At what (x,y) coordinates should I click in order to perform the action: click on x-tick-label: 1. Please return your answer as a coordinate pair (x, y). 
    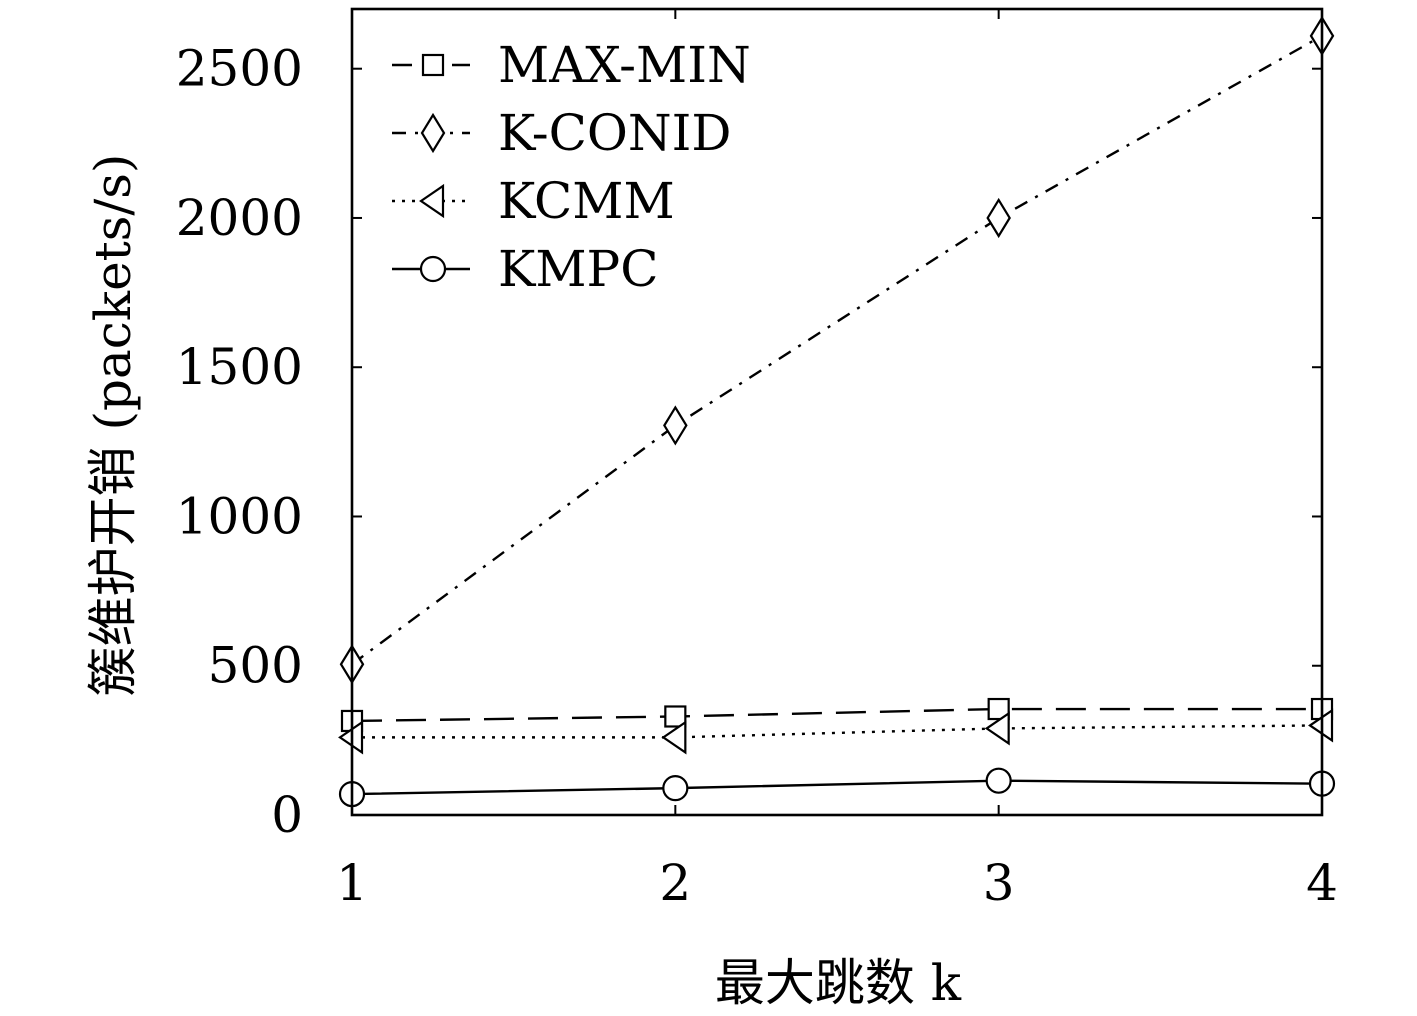
    Looking at the image, I should click on (352, 883).